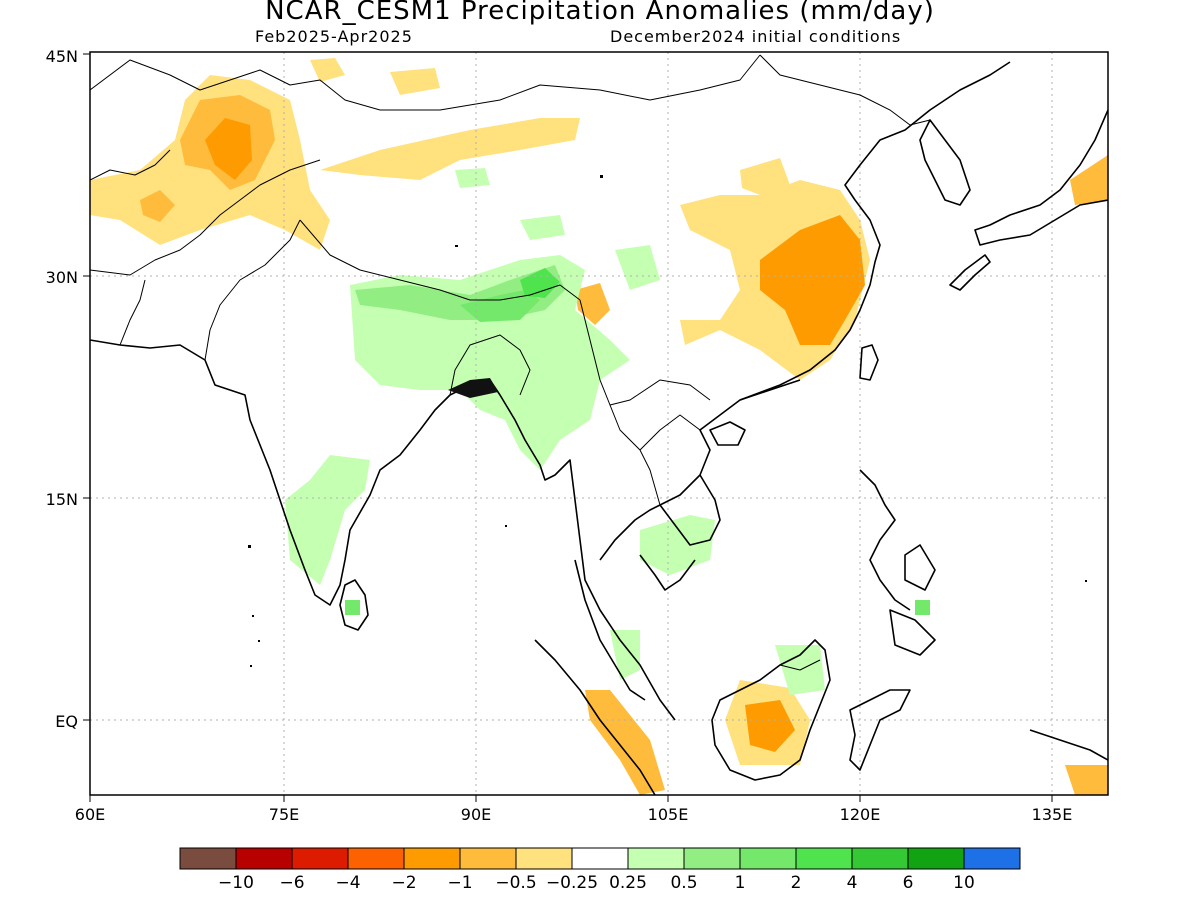 Image resolution: width=1200 pixels, height=900 pixels. Describe the element at coordinates (66, 721) in the screenshot. I see `lat-tick-label: EQ` at that location.